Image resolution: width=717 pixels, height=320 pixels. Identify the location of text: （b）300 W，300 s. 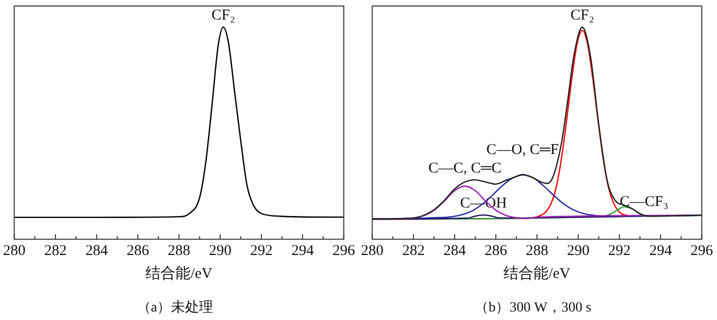
(533, 308).